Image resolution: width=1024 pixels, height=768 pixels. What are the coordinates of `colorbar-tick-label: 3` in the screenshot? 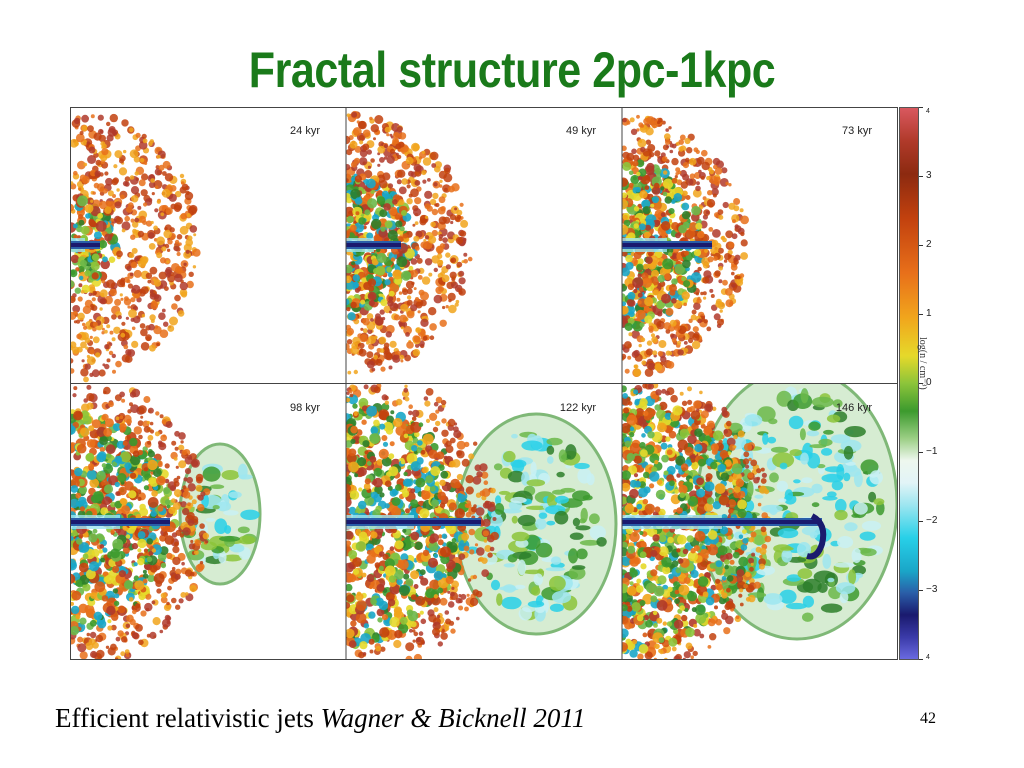 It's located at (929, 175).